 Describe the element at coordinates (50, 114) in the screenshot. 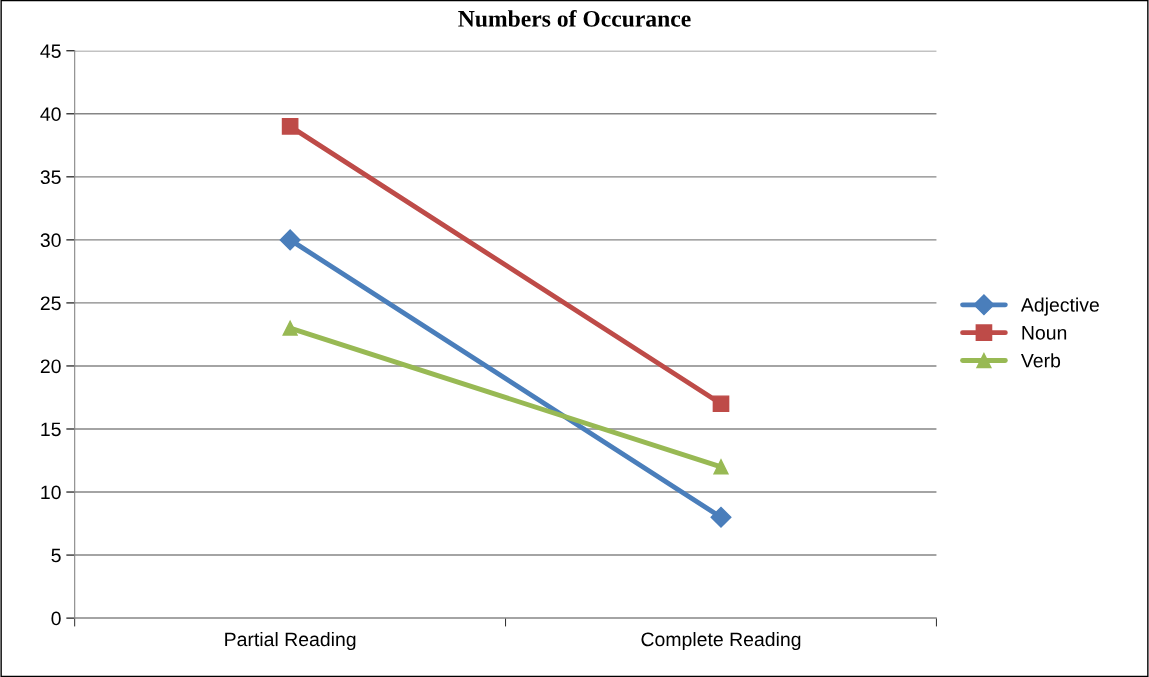

I see `y-tick-label: 40` at that location.